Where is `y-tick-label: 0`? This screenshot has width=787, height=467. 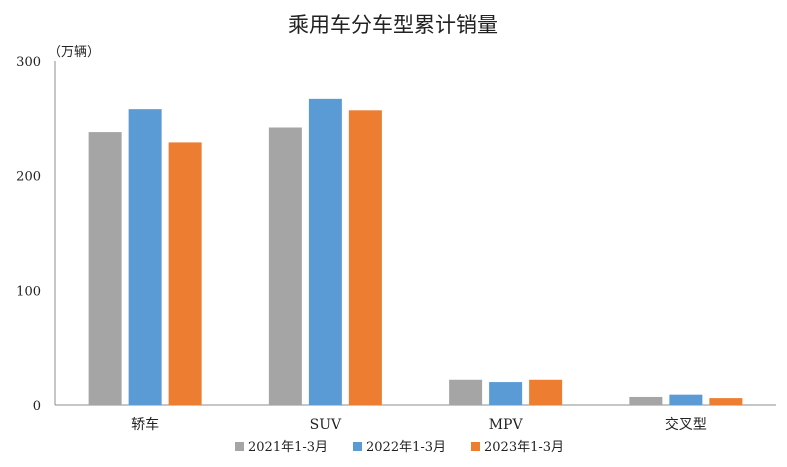 y-tick-label: 0 is located at coordinates (37, 406).